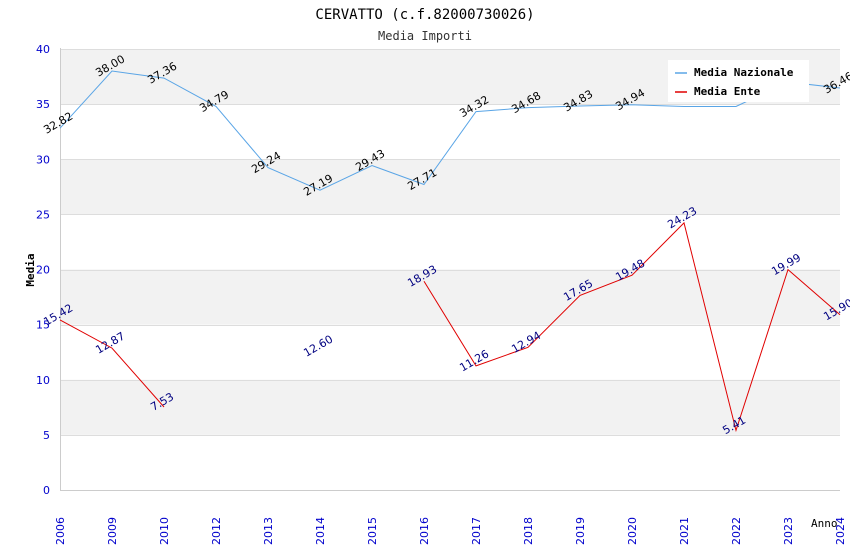  I want to click on data-label: 12.94, so click(526, 342).